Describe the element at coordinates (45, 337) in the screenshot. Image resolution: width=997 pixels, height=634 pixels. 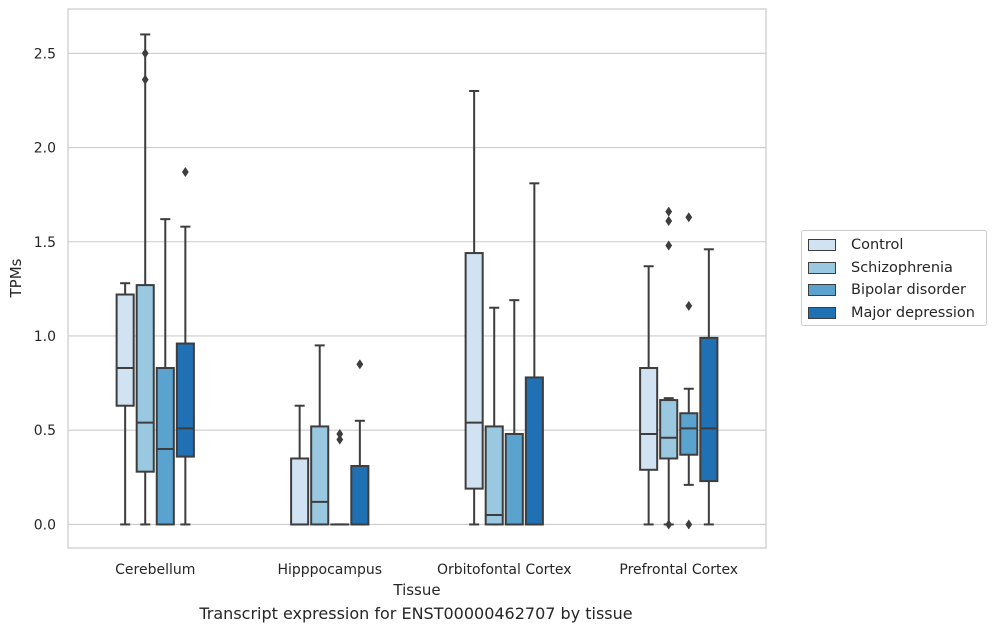
I see `y-tick-label: 1.0` at that location.